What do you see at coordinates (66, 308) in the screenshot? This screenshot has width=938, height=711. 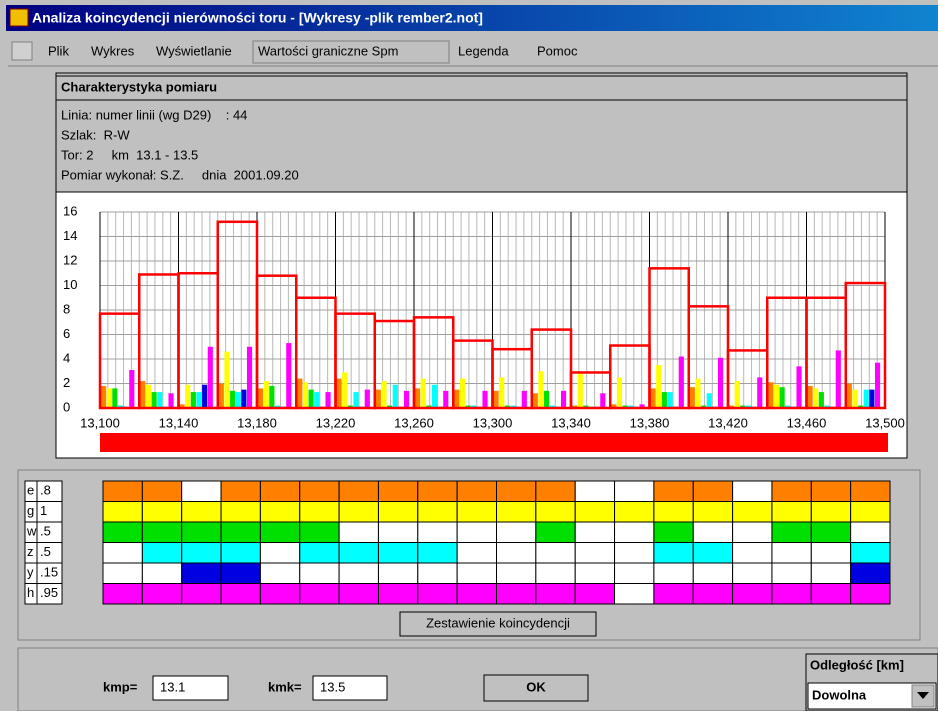 I see `y-tick-label: 8` at bounding box center [66, 308].